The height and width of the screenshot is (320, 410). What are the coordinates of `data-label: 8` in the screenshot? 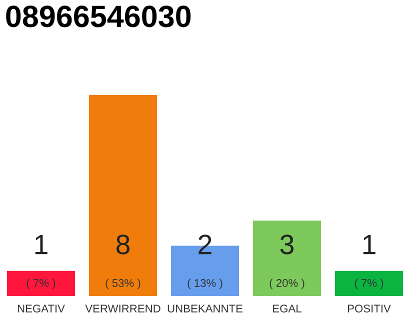 It's located at (123, 244).